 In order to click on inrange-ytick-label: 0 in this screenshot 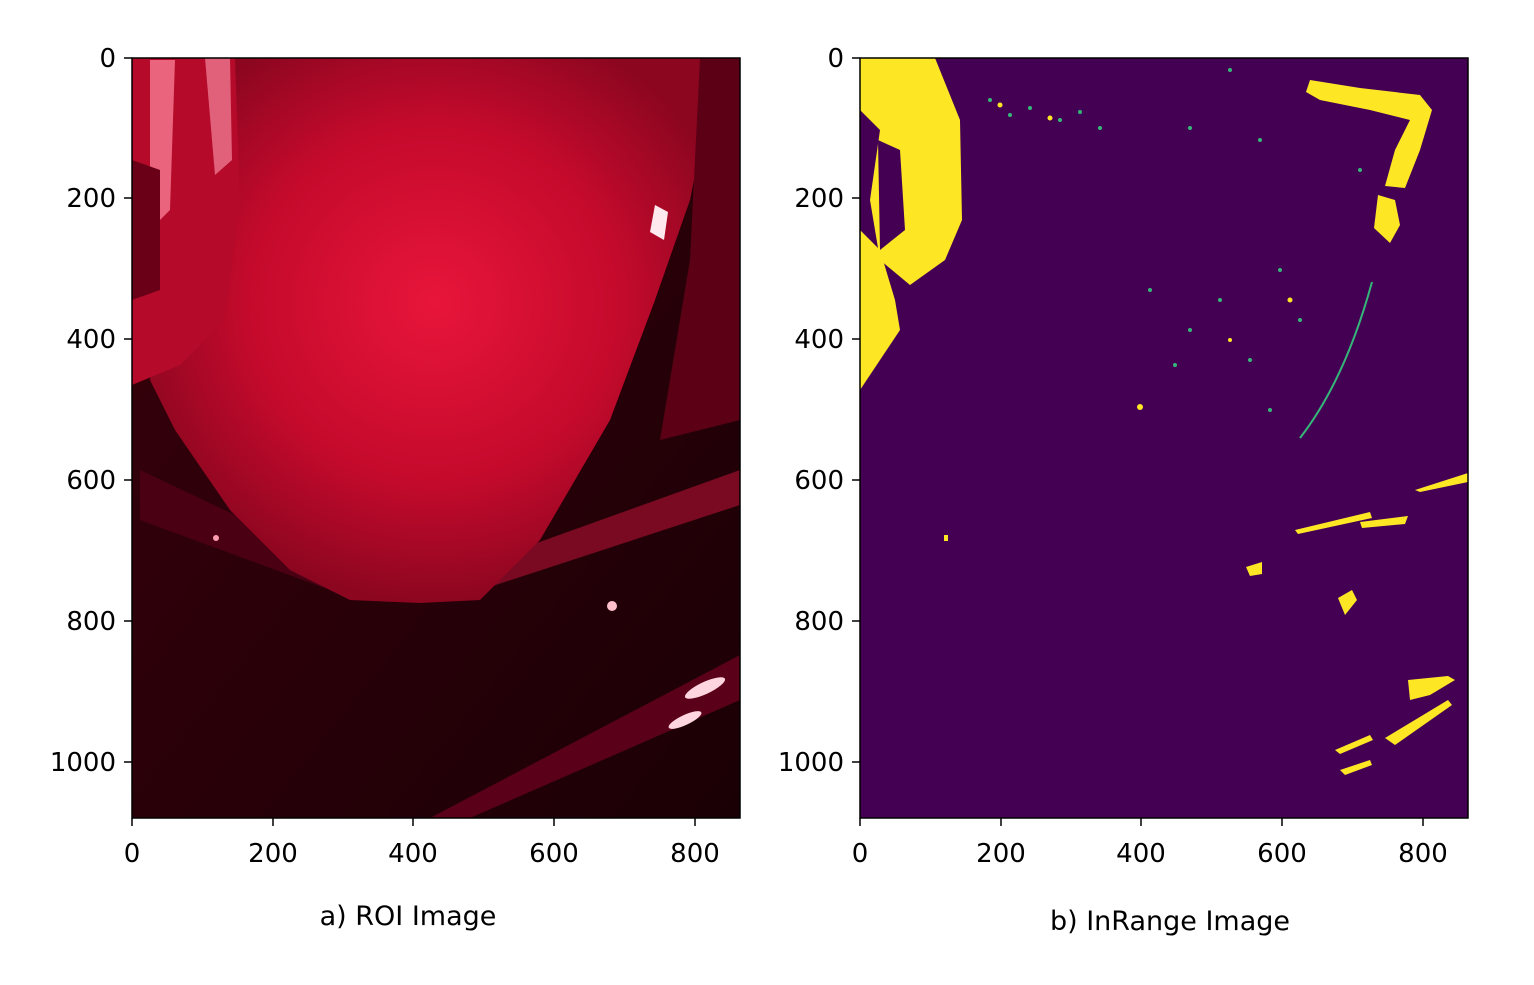, I will do `click(835, 59)`.